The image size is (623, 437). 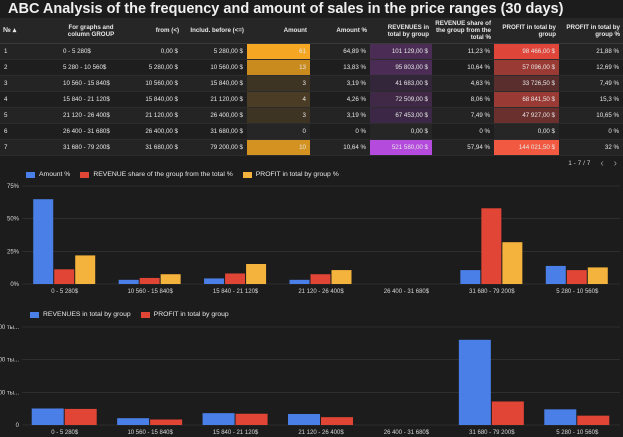 What do you see at coordinates (295, 30) in the screenshot?
I see `column-header: Amount` at bounding box center [295, 30].